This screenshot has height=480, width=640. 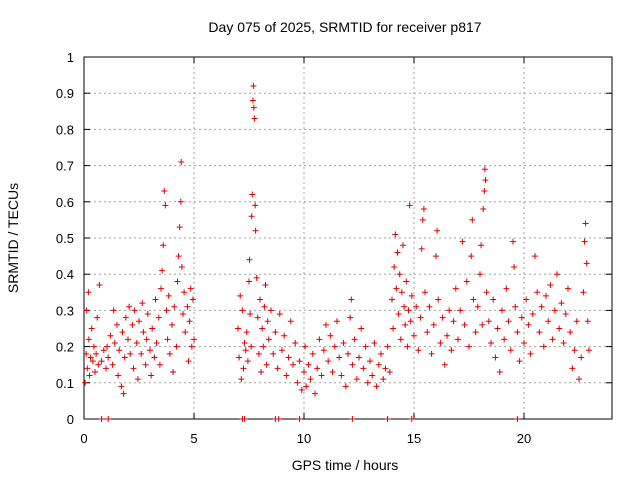 I want to click on x-tick-label: 5, so click(x=193, y=438).